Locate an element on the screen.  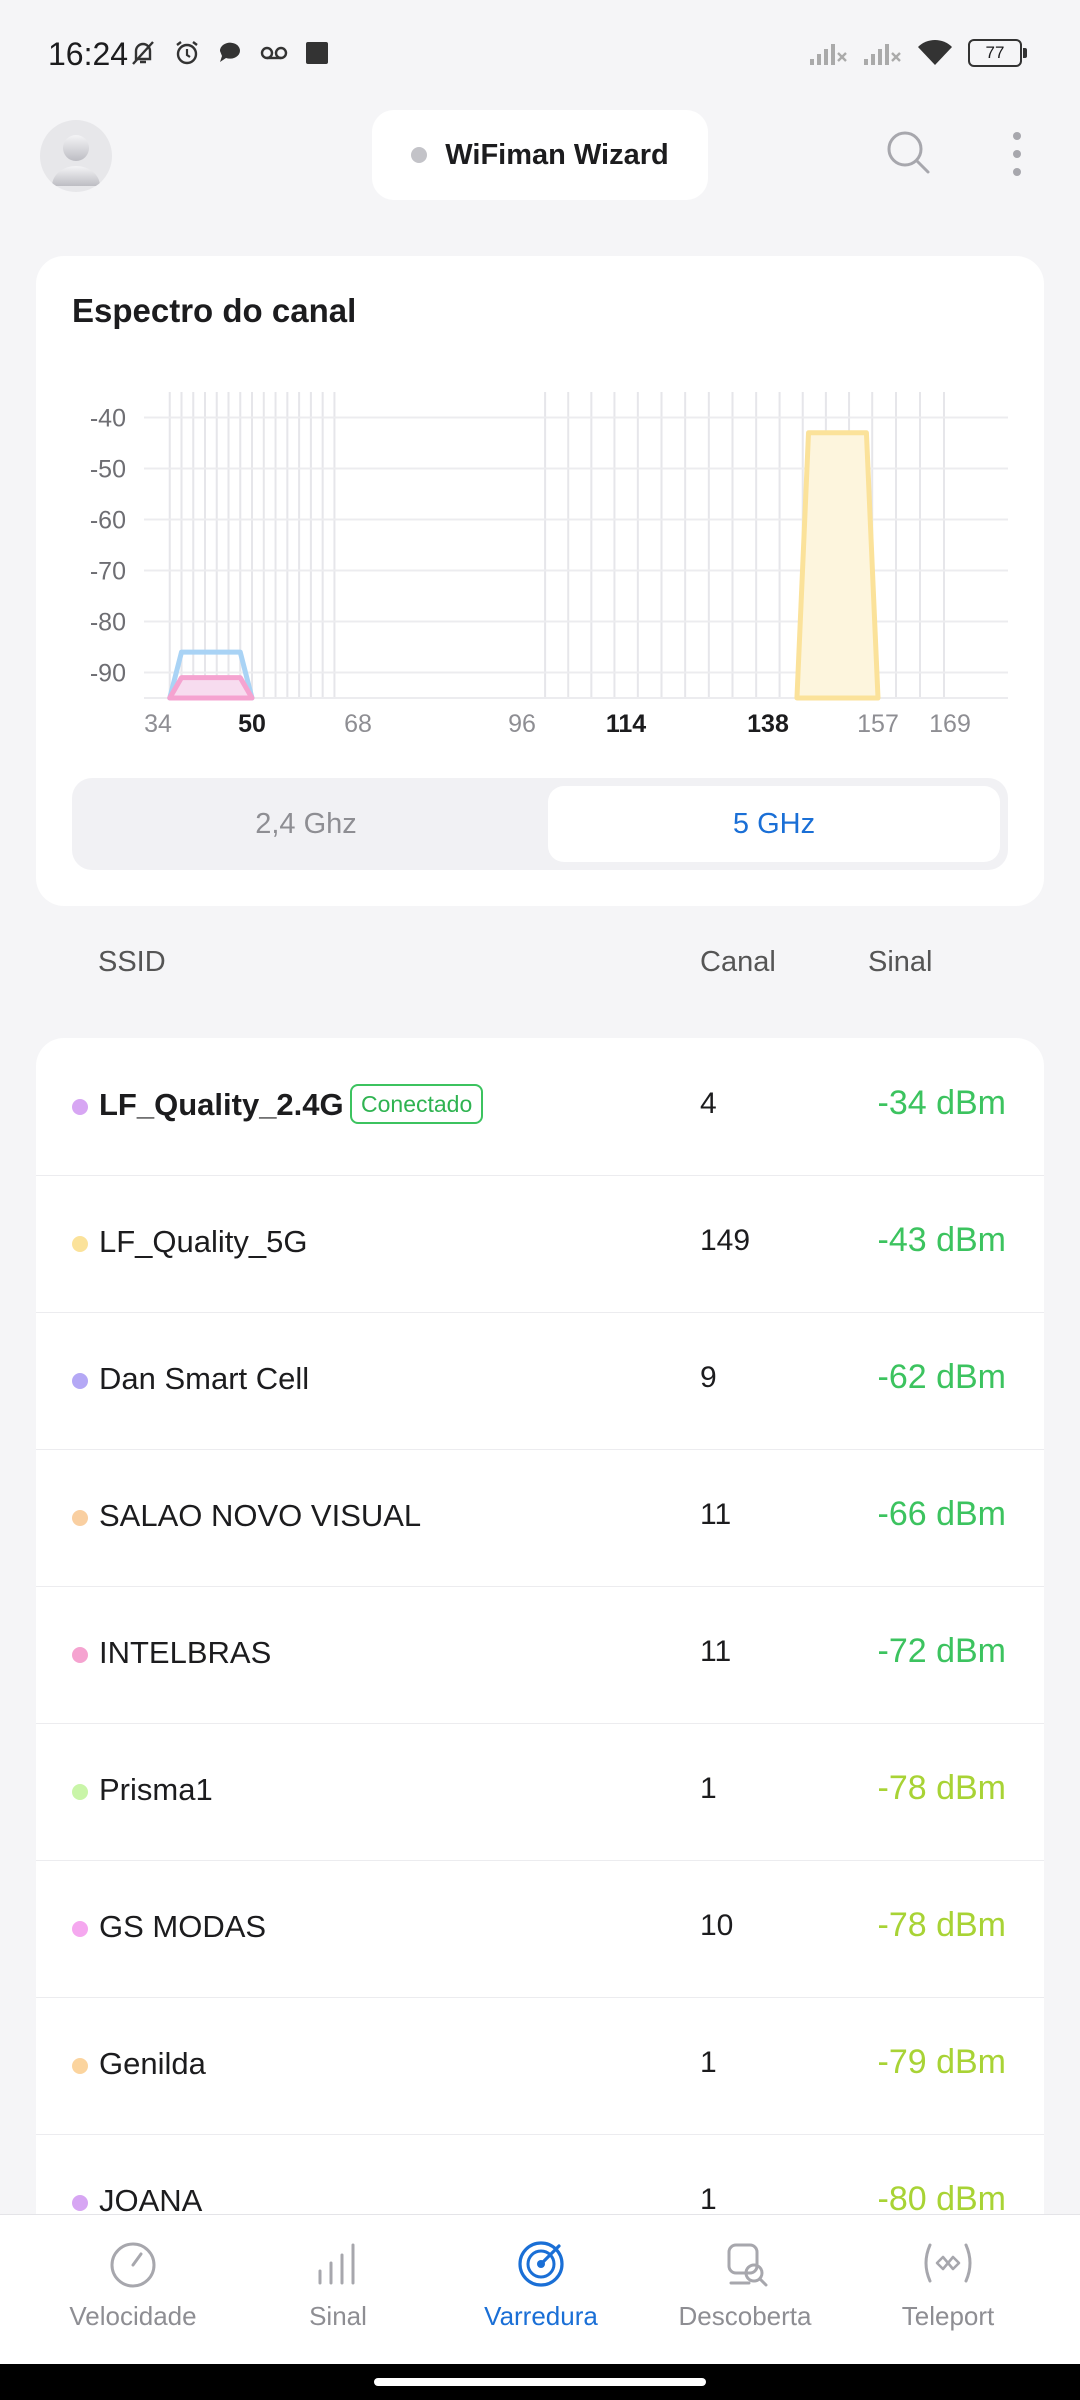
x-tick-label: 157 is located at coordinates (878, 724).